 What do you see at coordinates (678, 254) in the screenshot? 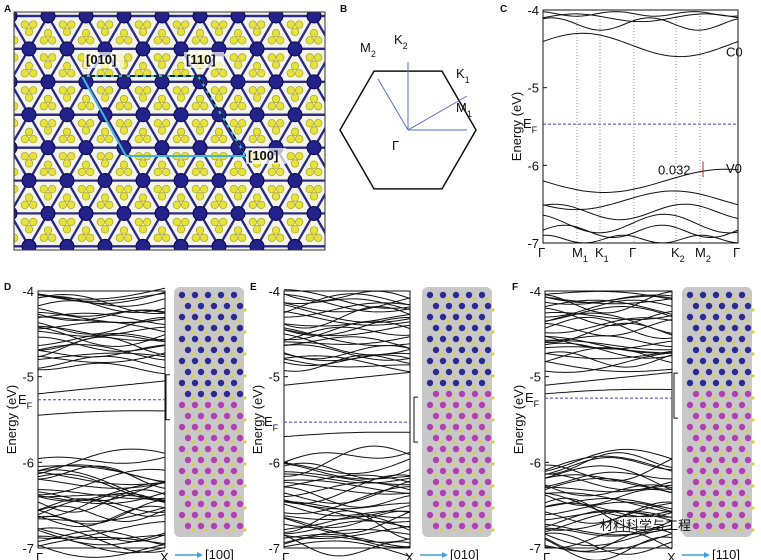
I see `k-point-label: K2` at bounding box center [678, 254].